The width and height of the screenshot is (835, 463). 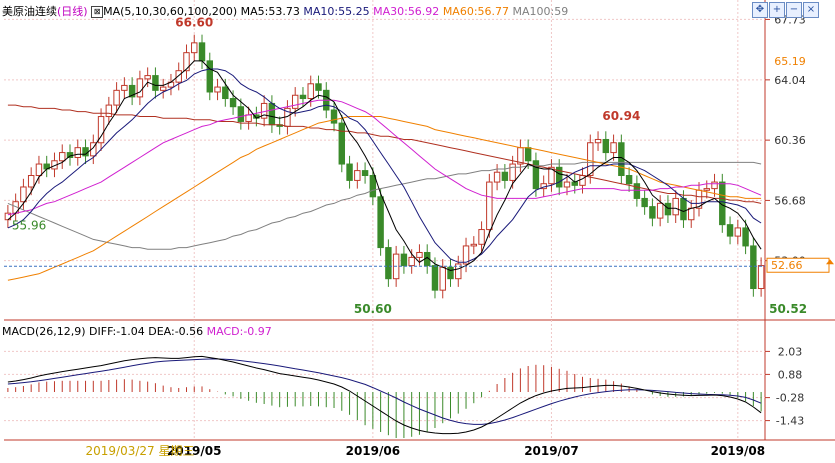 I want to click on ma100-value: MA100:59, so click(x=540, y=11).